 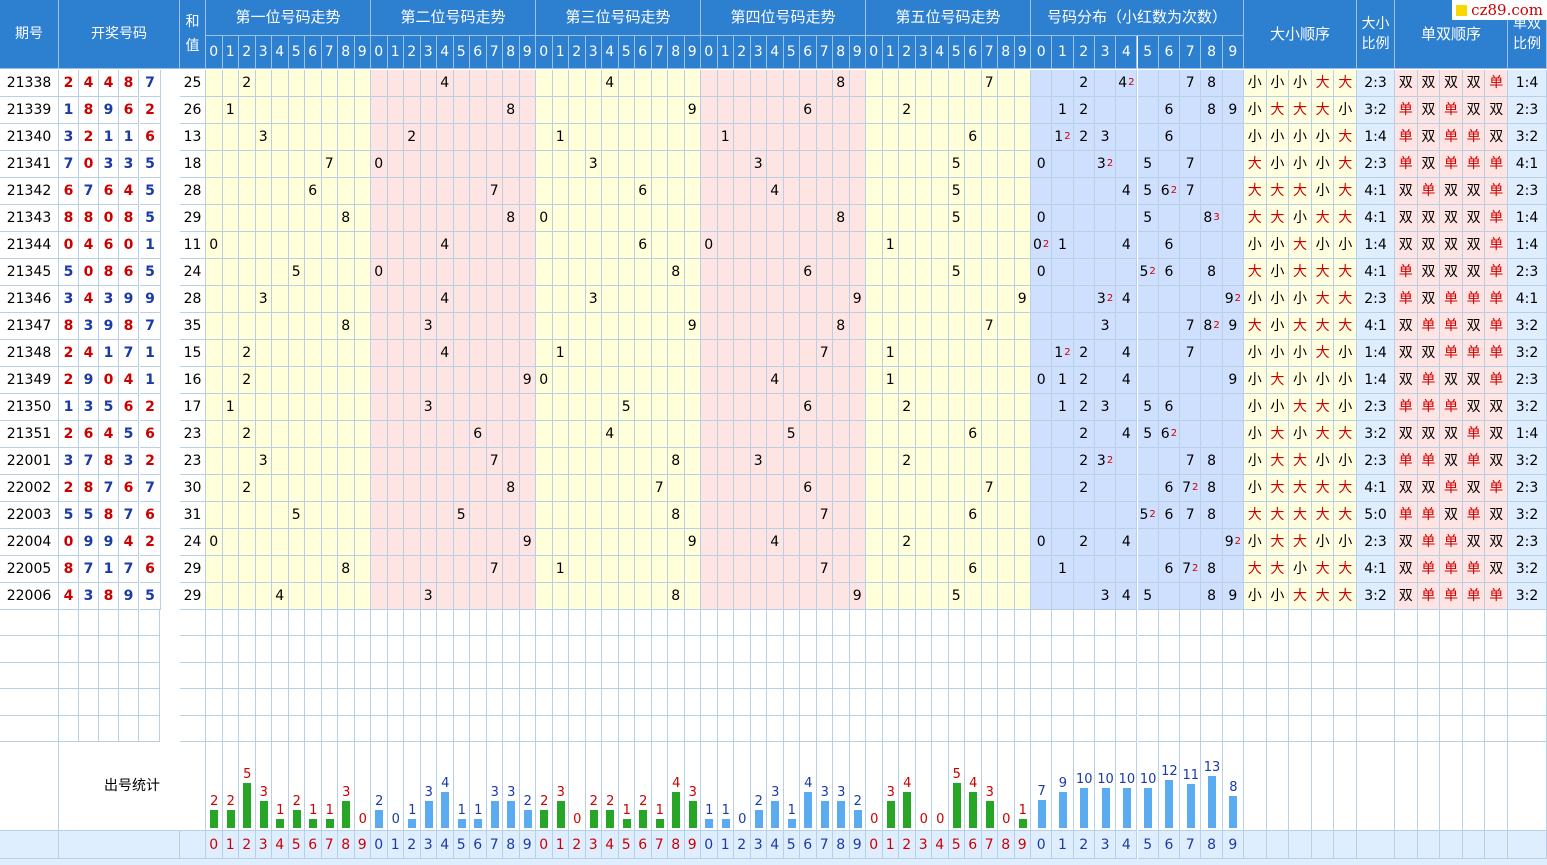 What do you see at coordinates (1233, 804) in the screenshot?
I see `distribution-count-bar: 8` at bounding box center [1233, 804].